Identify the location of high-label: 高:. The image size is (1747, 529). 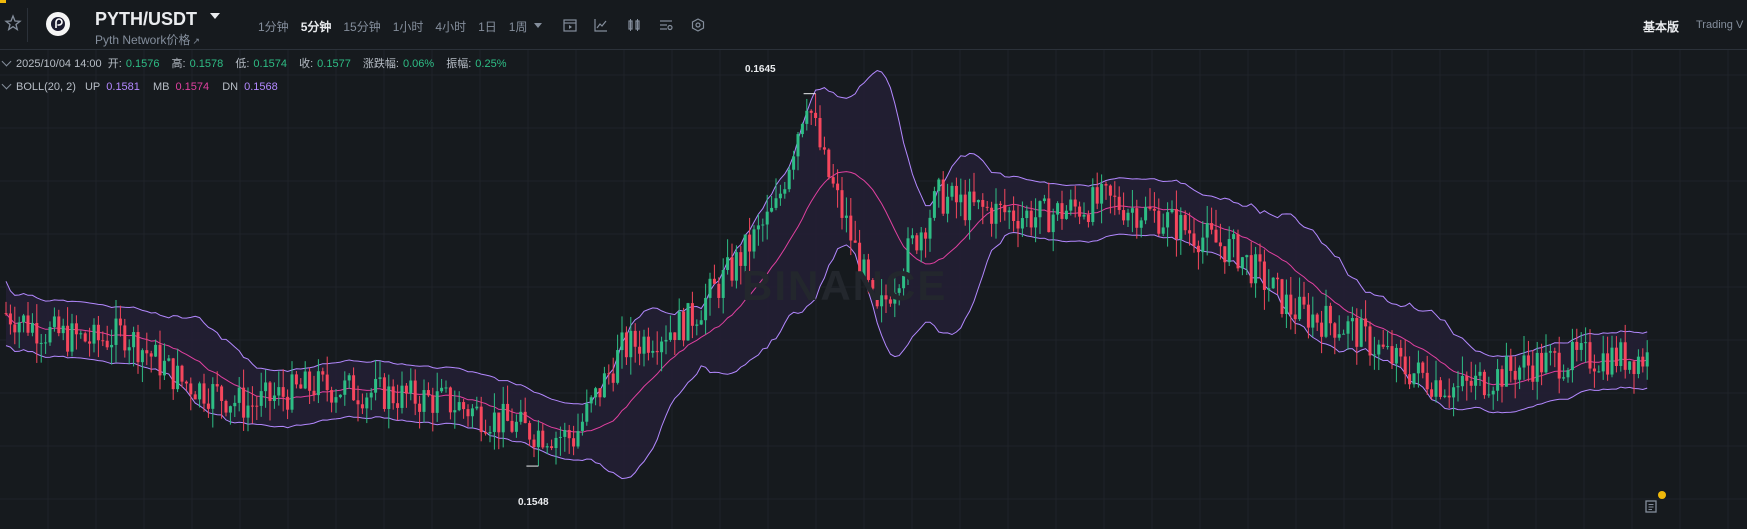
(178, 64).